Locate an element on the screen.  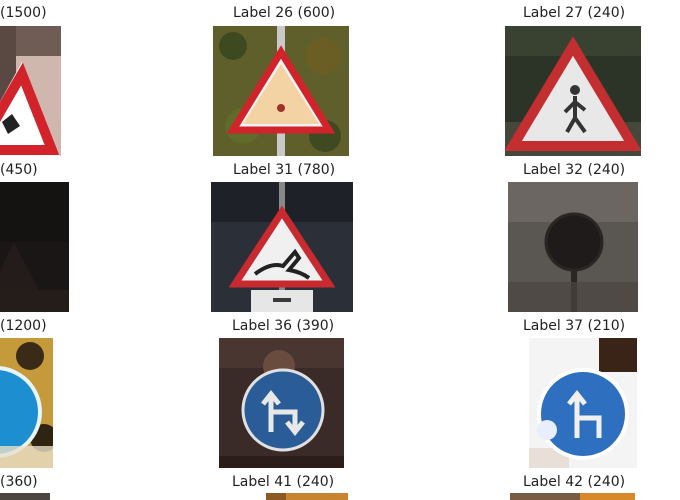
tile-label-35: (1200) is located at coordinates (23, 326).